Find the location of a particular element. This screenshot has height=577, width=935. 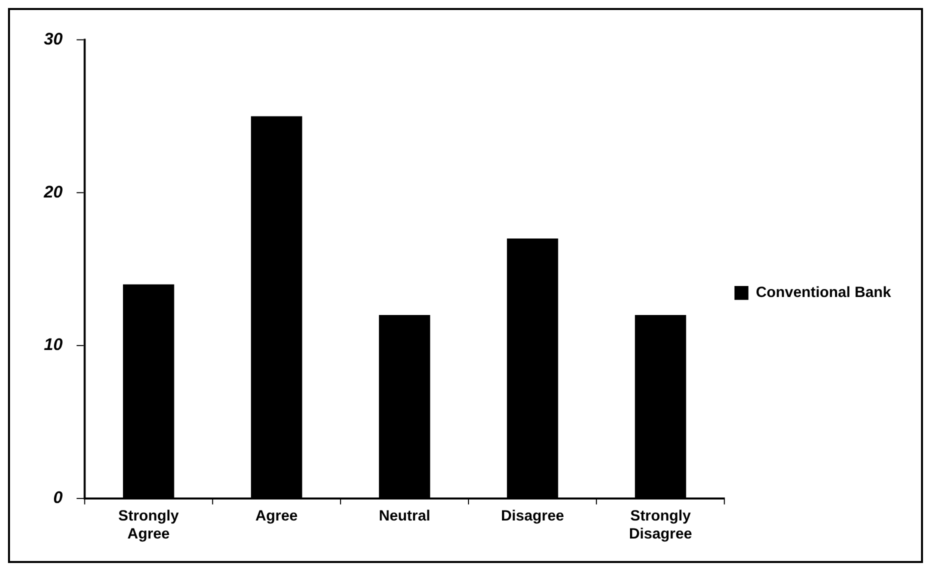

y-tick-label: 10 is located at coordinates (54, 344).